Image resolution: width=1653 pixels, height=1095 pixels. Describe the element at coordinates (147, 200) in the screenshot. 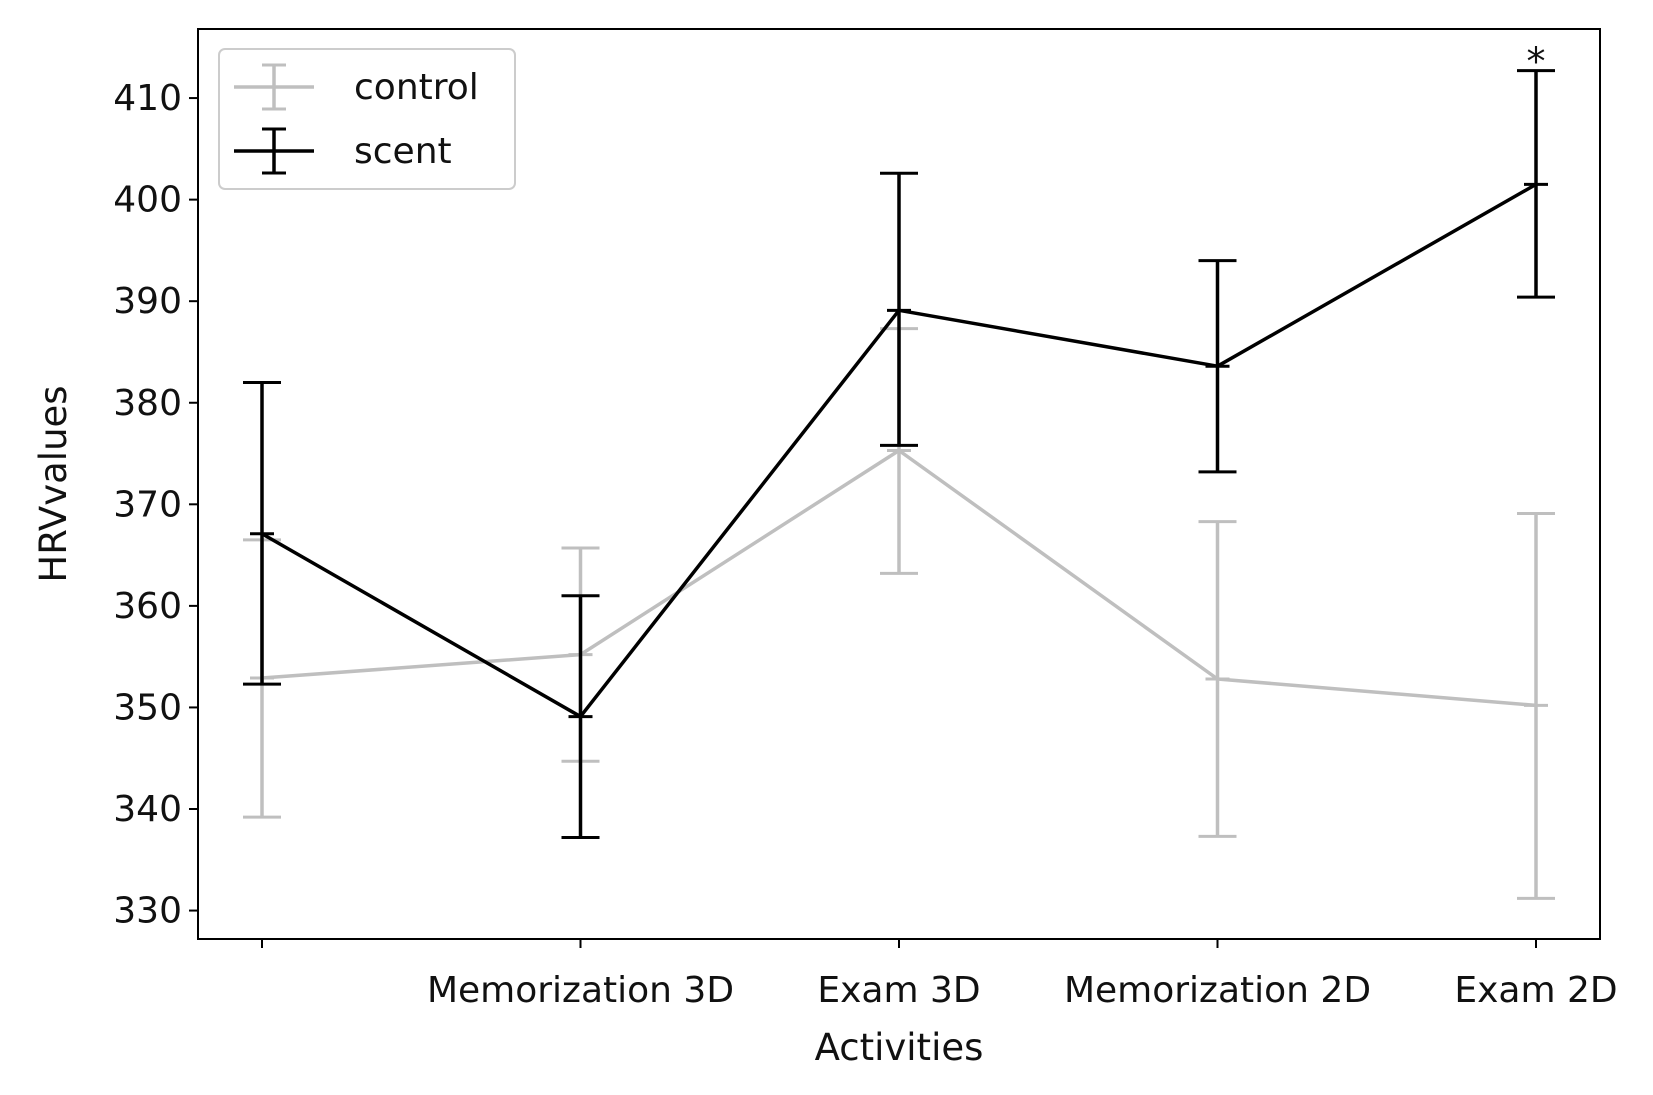

I see `y-tick-label: 400` at that location.